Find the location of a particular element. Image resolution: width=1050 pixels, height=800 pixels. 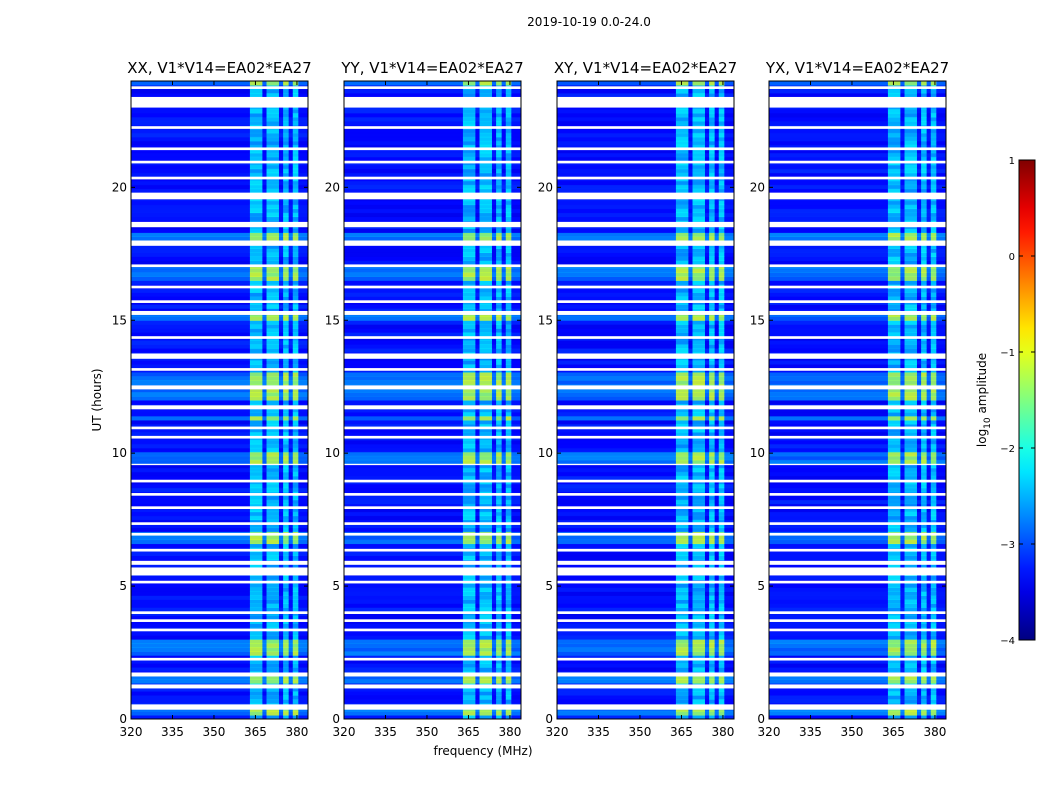

panel-frame is located at coordinates (645, 400).